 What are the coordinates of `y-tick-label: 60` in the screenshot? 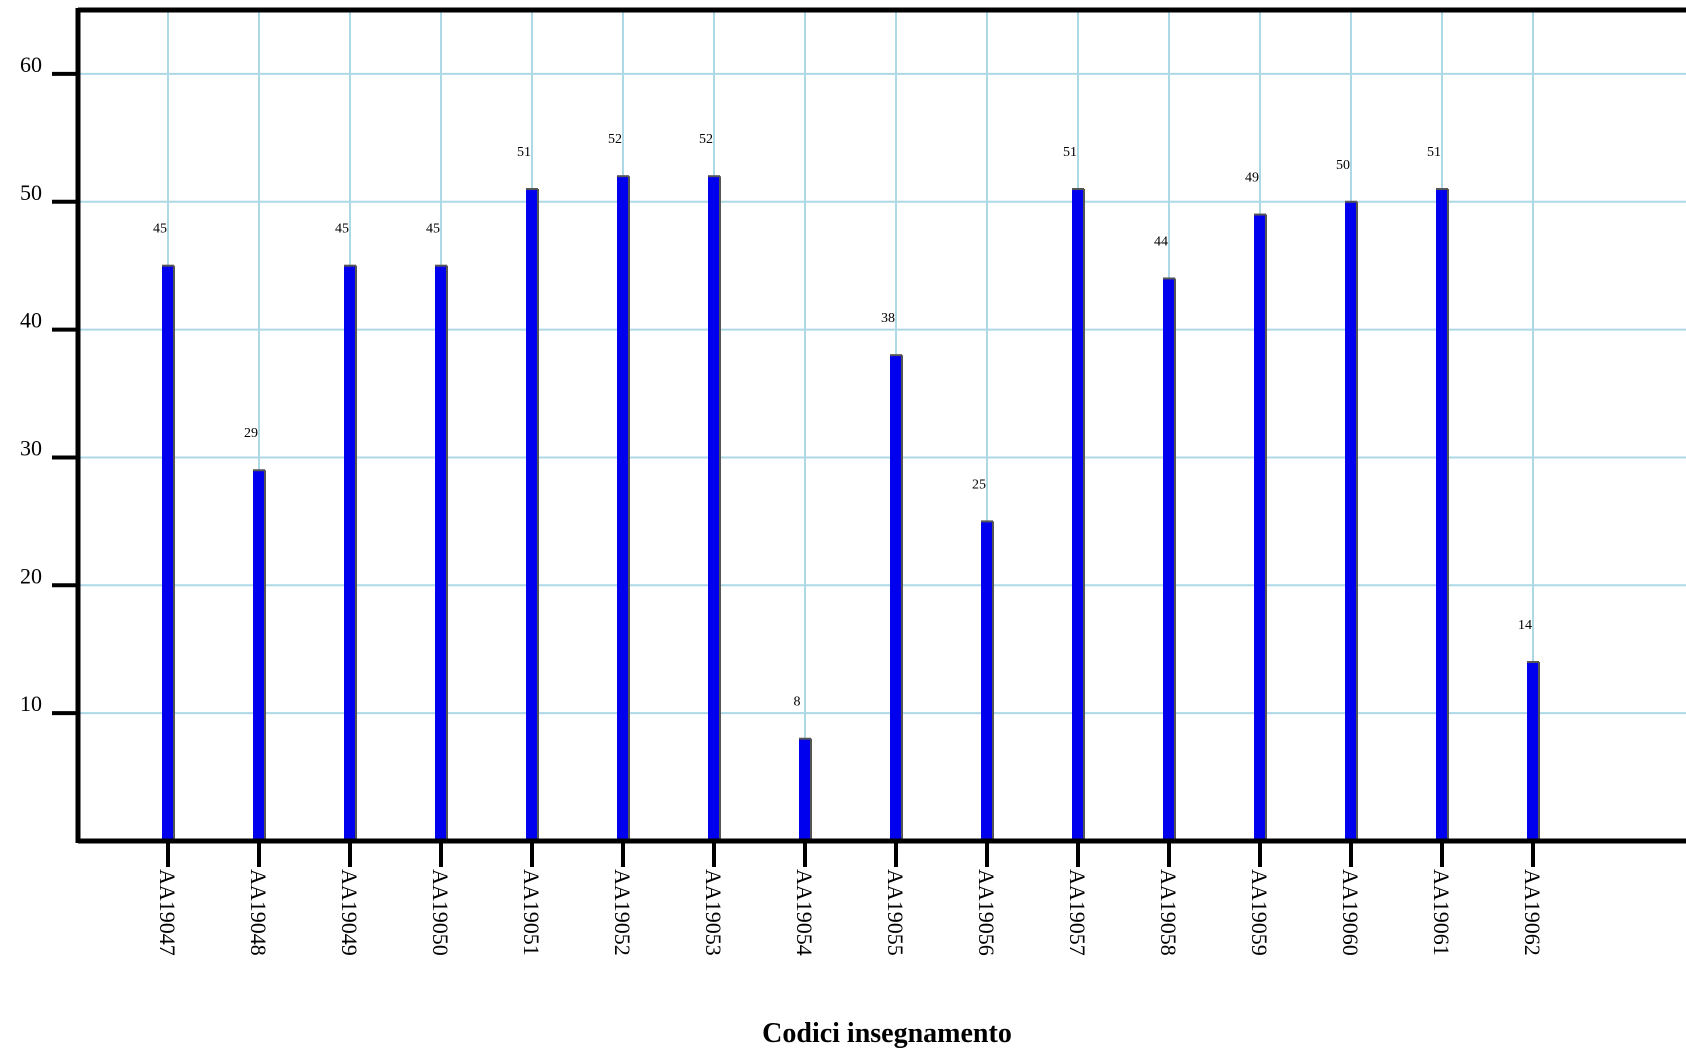 It's located at (31, 64).